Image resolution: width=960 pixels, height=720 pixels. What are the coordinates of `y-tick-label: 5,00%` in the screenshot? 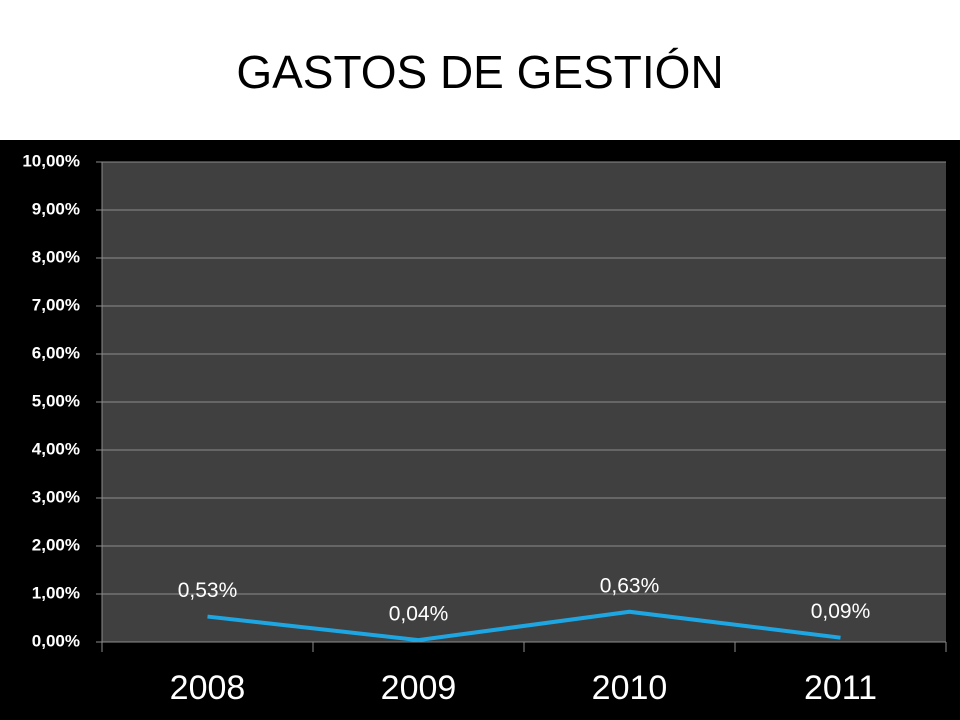 It's located at (56, 400).